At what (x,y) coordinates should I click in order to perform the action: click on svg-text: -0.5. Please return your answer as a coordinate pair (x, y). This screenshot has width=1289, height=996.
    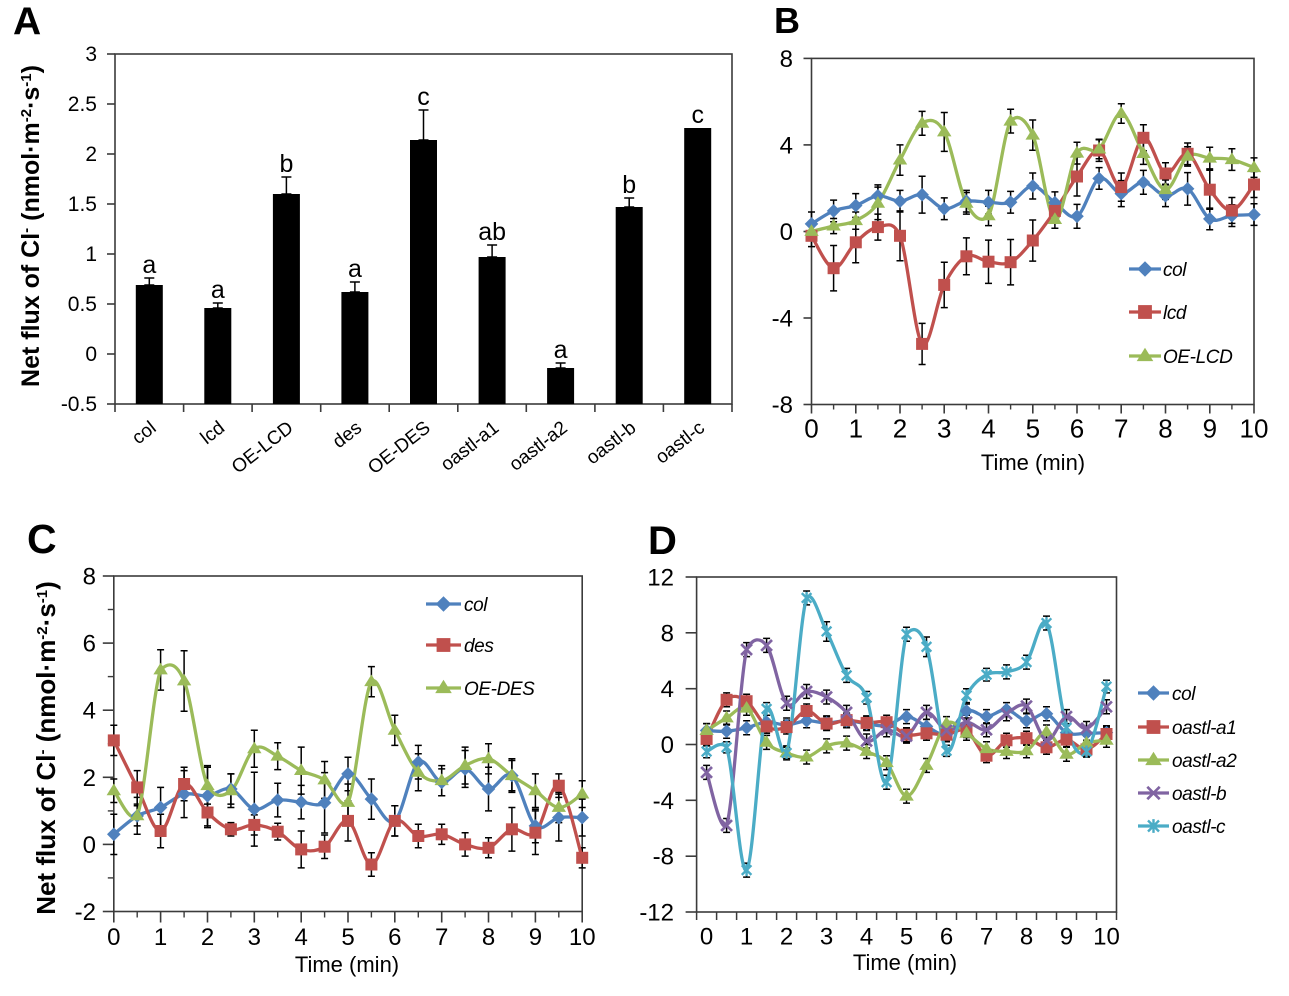
    Looking at the image, I should click on (79, 404).